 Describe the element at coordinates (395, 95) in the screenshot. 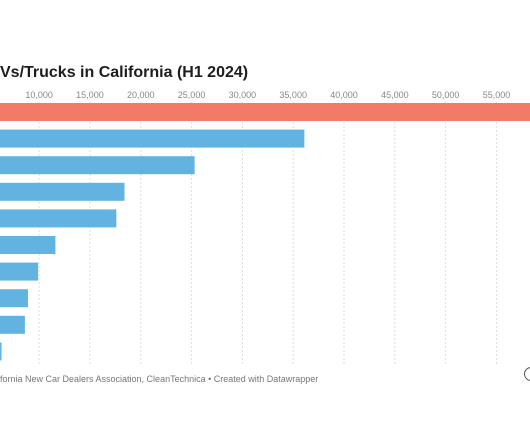

I see `x-tick-label-7: 45,000` at that location.